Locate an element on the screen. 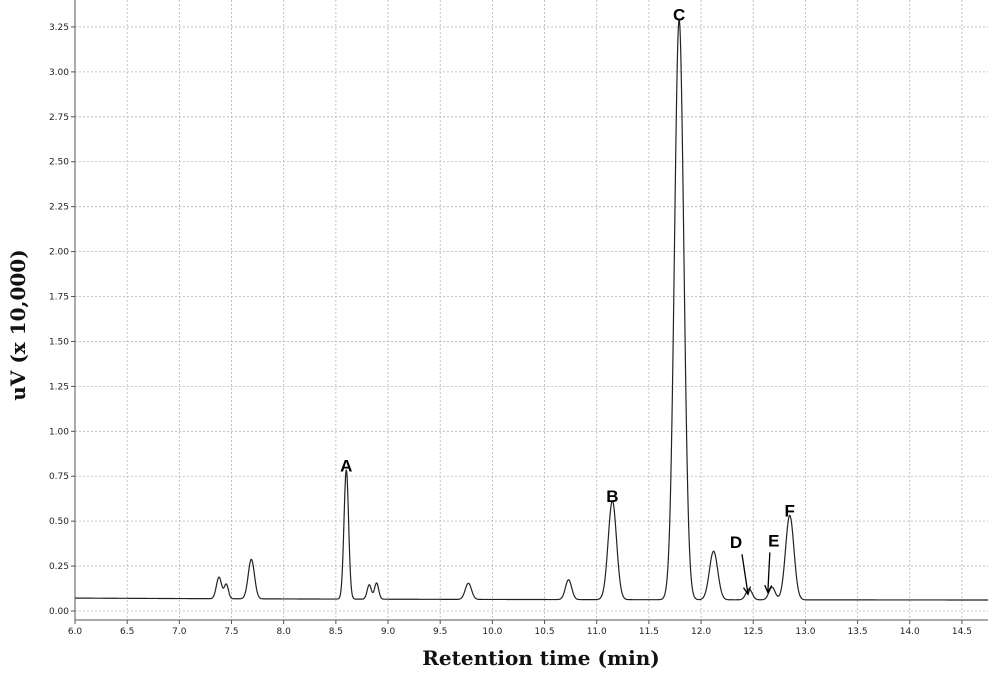 This screenshot has width=992, height=678. y-tick-label: 1.00 is located at coordinates (59, 432).